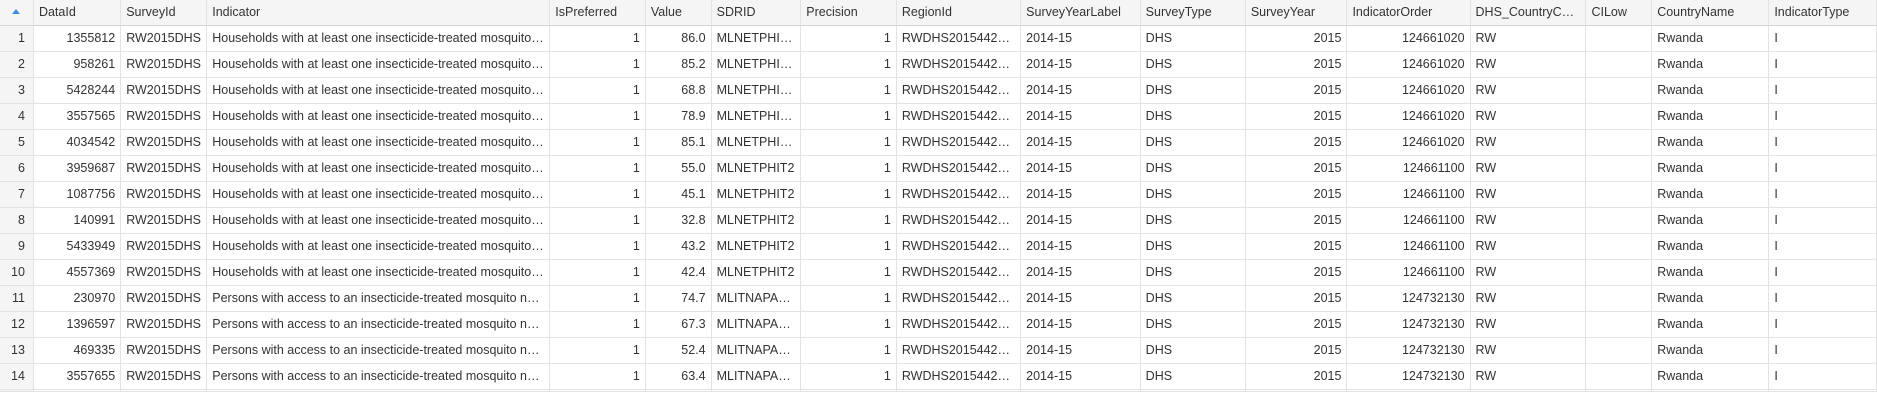  Describe the element at coordinates (17, 64) in the screenshot. I see `row-number: 2` at that location.